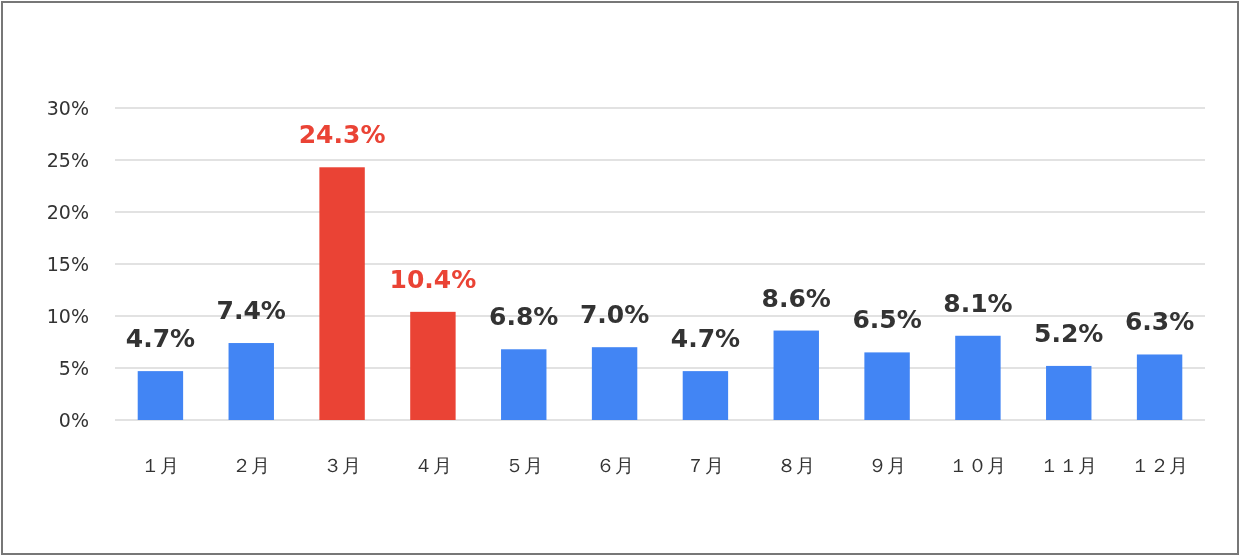  Describe the element at coordinates (1069, 333) in the screenshot. I see `data-label: 5.2%` at that location.